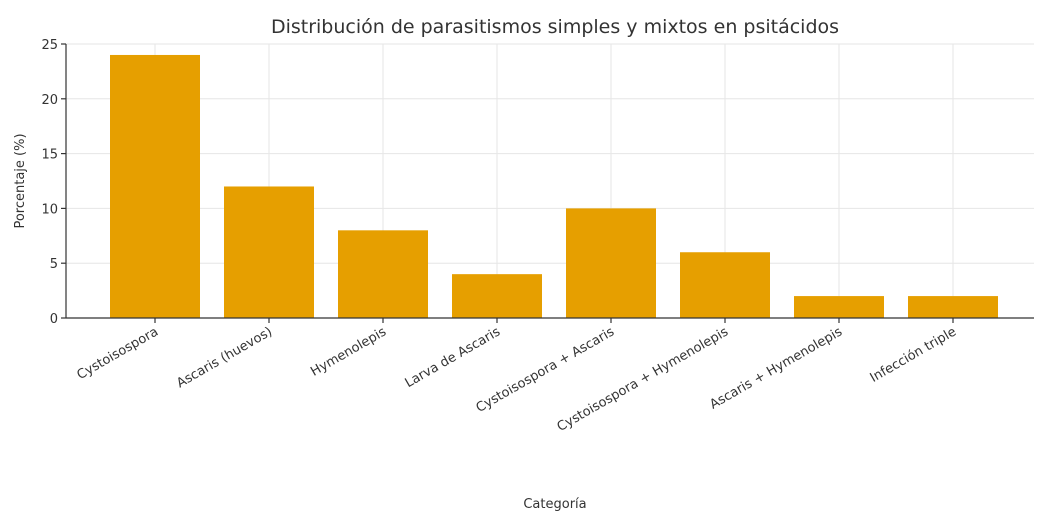 The width and height of the screenshot is (1037, 513). Describe the element at coordinates (554, 504) in the screenshot. I see `x-axis-label: Categoría` at that location.